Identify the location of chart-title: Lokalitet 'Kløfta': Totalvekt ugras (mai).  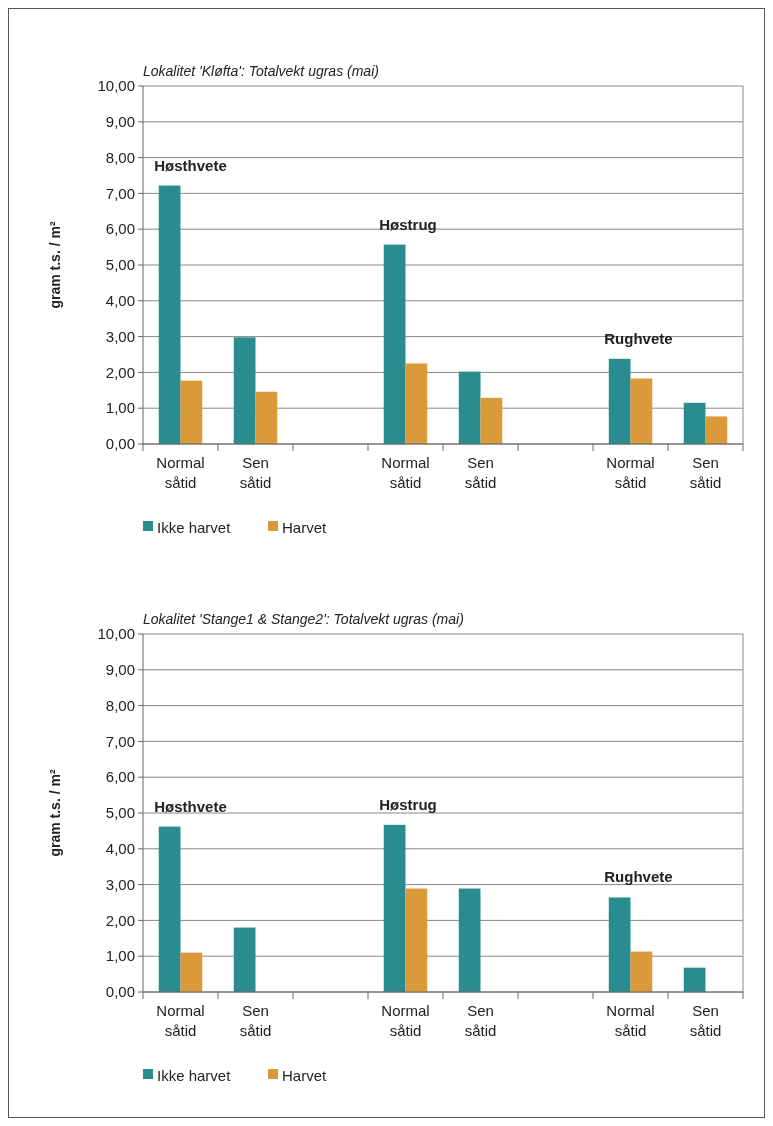
(261, 71).